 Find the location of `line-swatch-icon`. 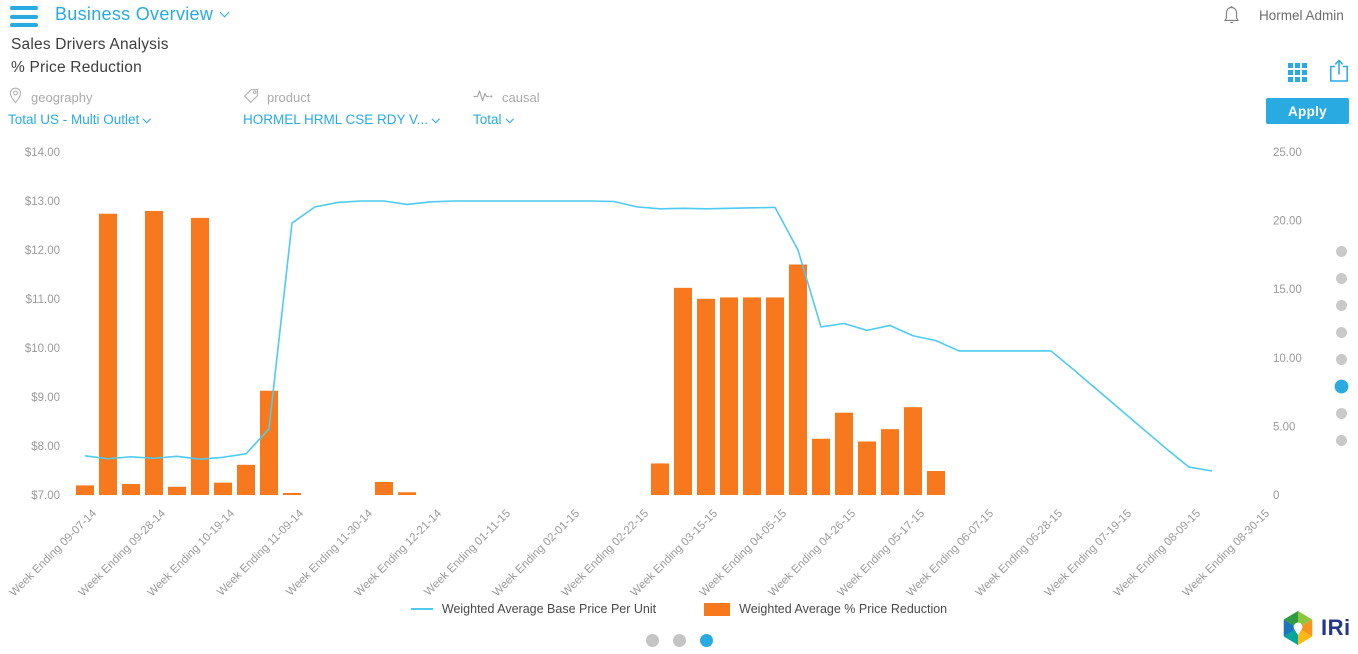

line-swatch-icon is located at coordinates (421, 609).